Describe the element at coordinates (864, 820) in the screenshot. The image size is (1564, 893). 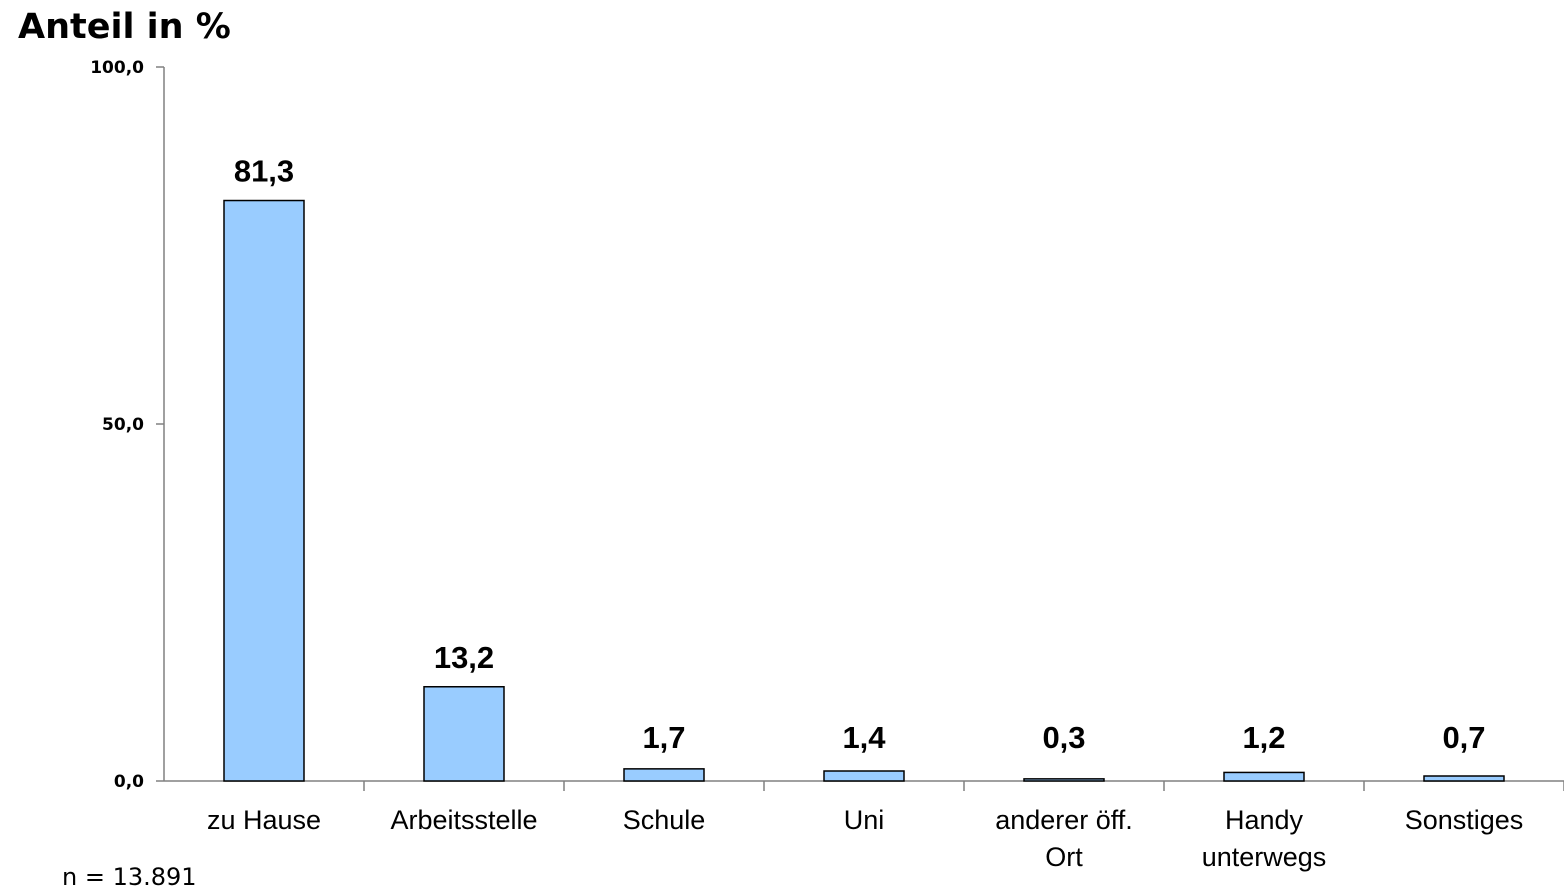
I see `category-label: Uni` at that location.